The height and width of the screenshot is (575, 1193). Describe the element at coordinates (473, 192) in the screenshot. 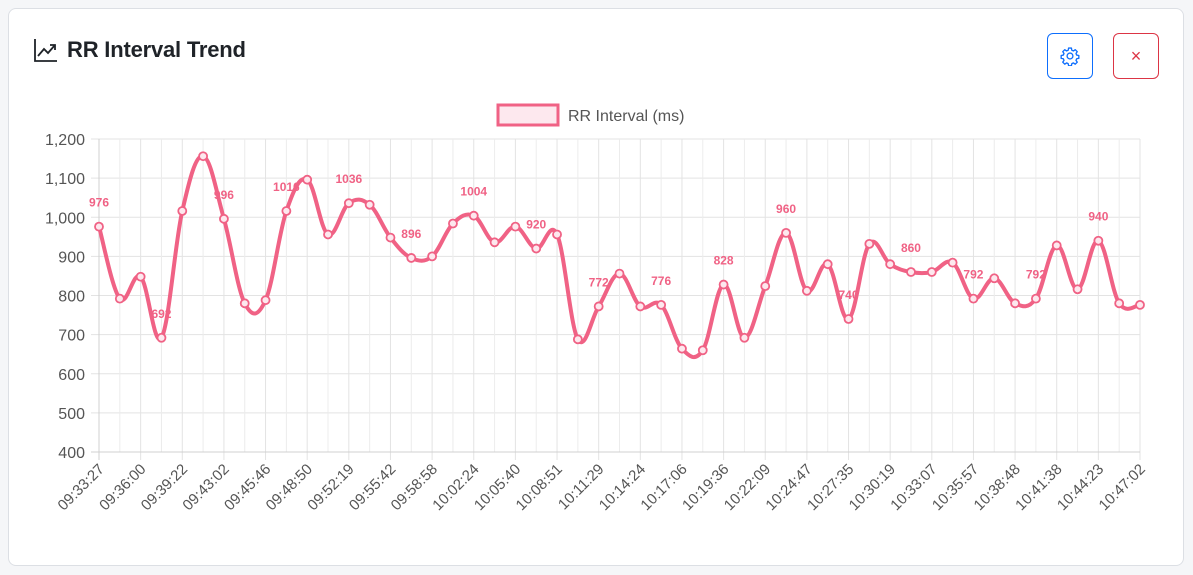

I see `data-label: 1004` at that location.